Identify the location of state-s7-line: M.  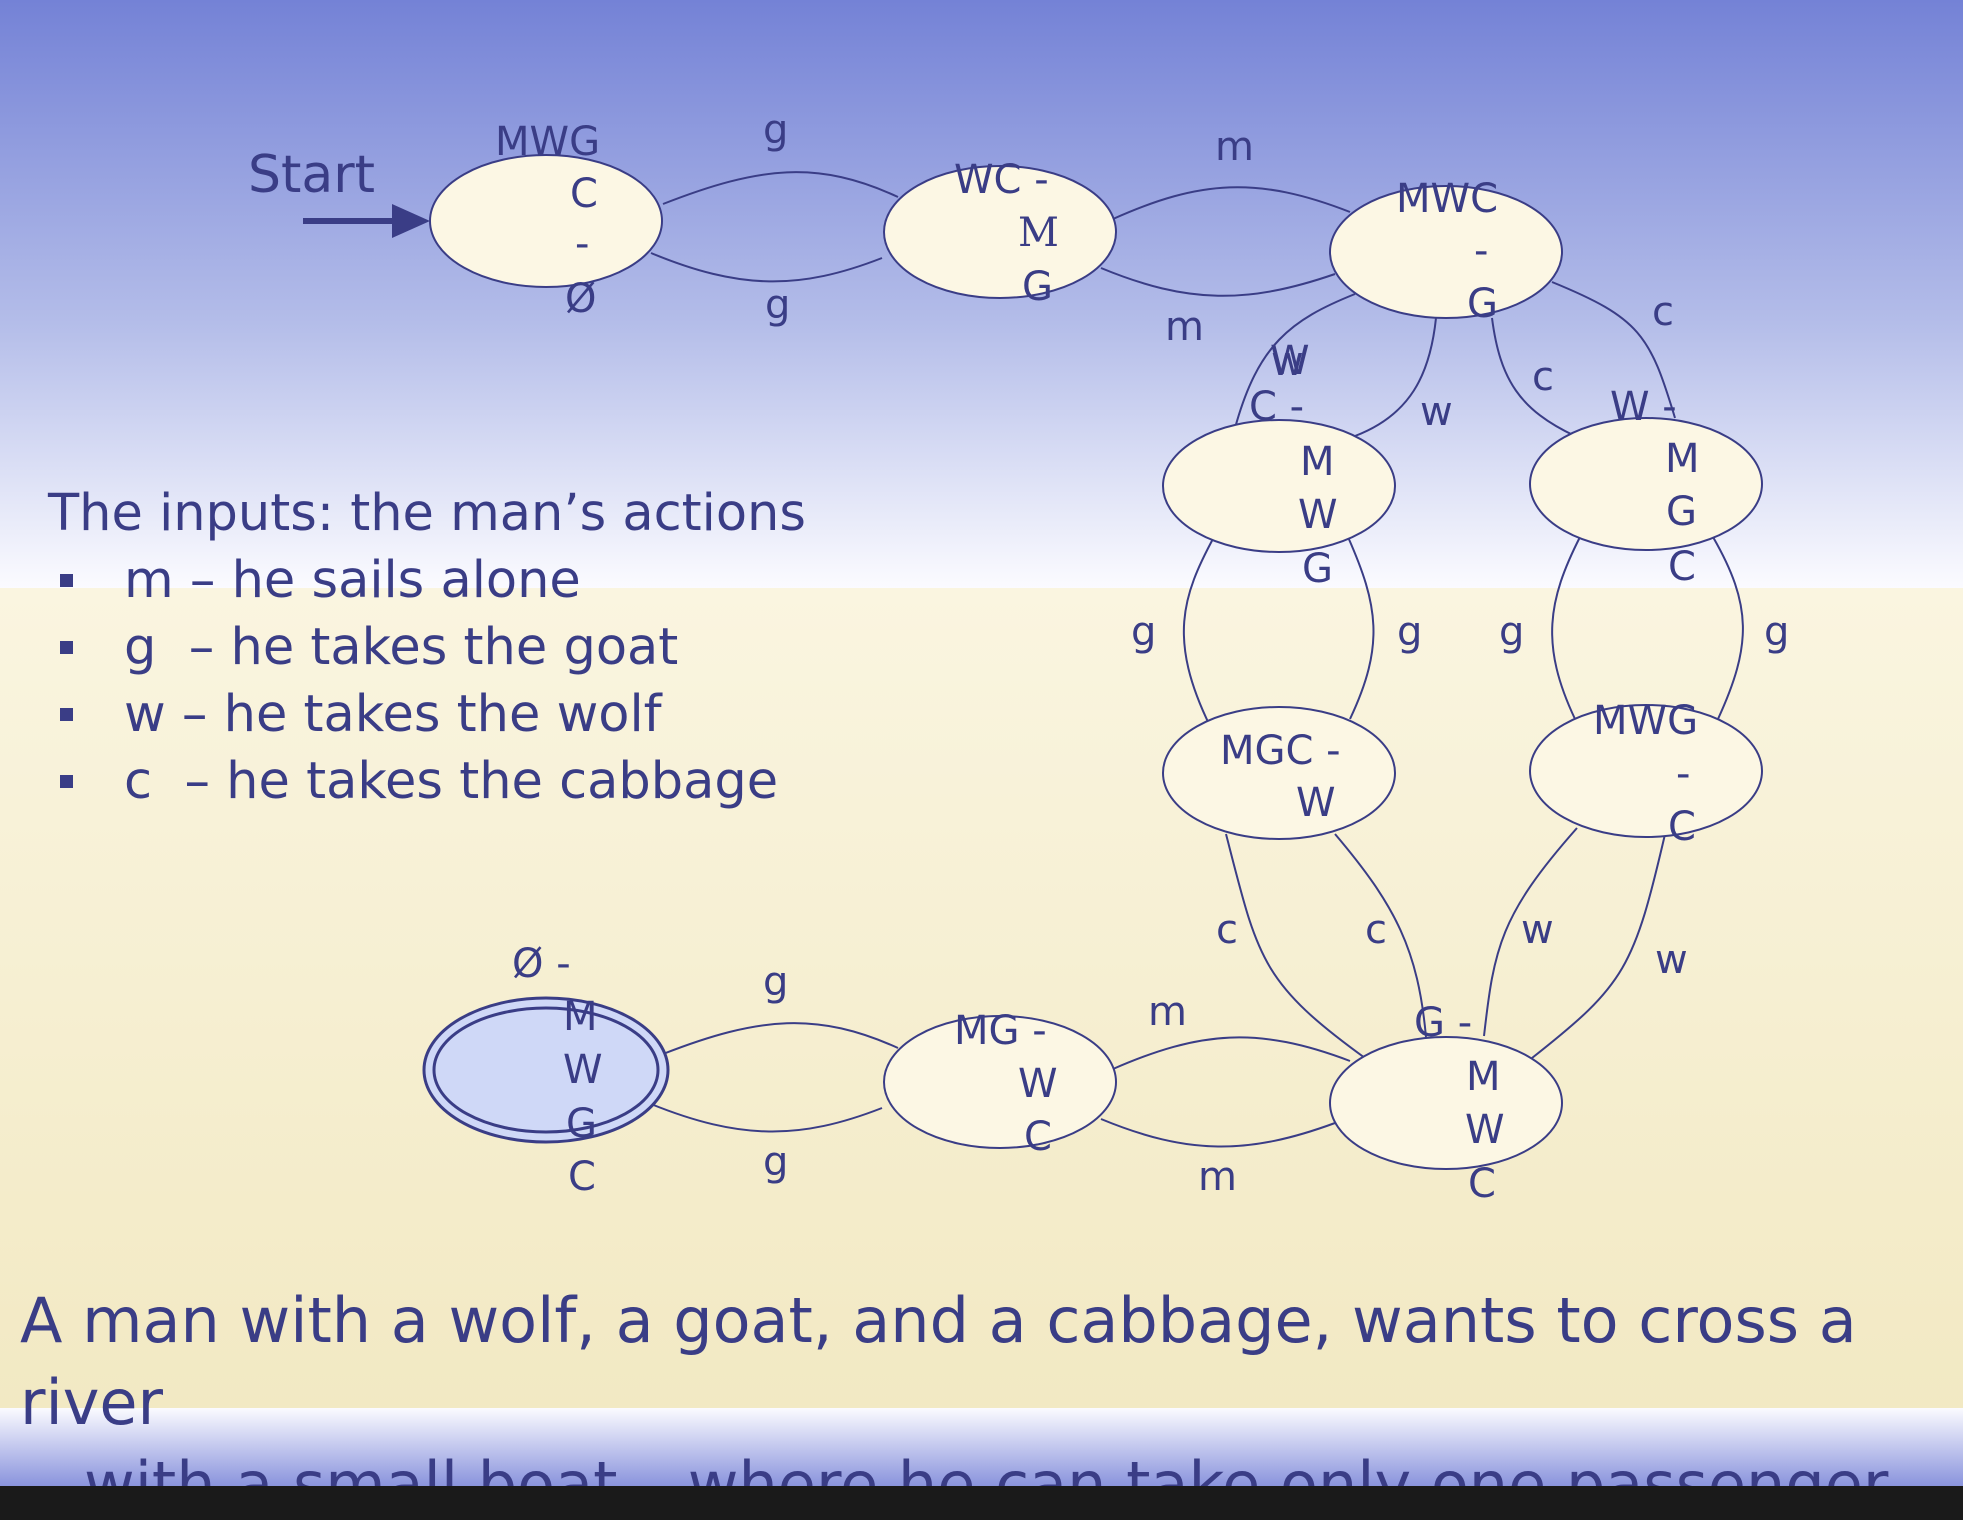
(1483, 1077).